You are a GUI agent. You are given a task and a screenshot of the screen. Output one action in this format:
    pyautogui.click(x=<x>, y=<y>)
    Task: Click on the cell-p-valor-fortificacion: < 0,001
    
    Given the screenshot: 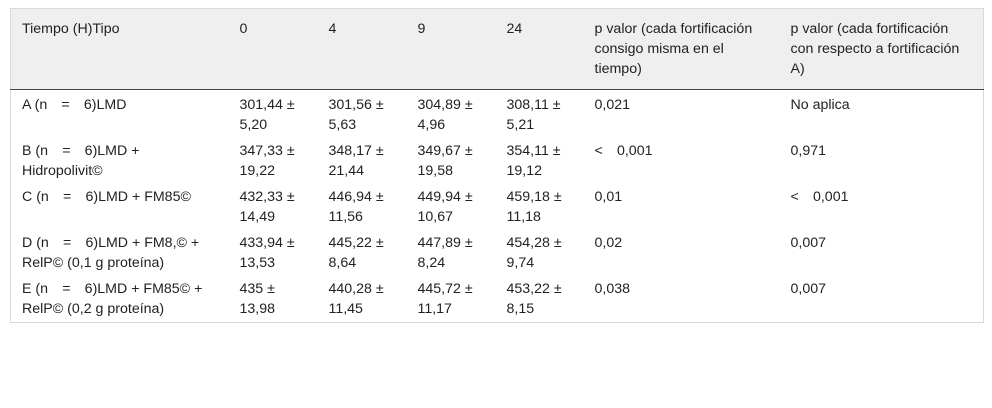 What is the action you would take?
    pyautogui.click(x=819, y=197)
    